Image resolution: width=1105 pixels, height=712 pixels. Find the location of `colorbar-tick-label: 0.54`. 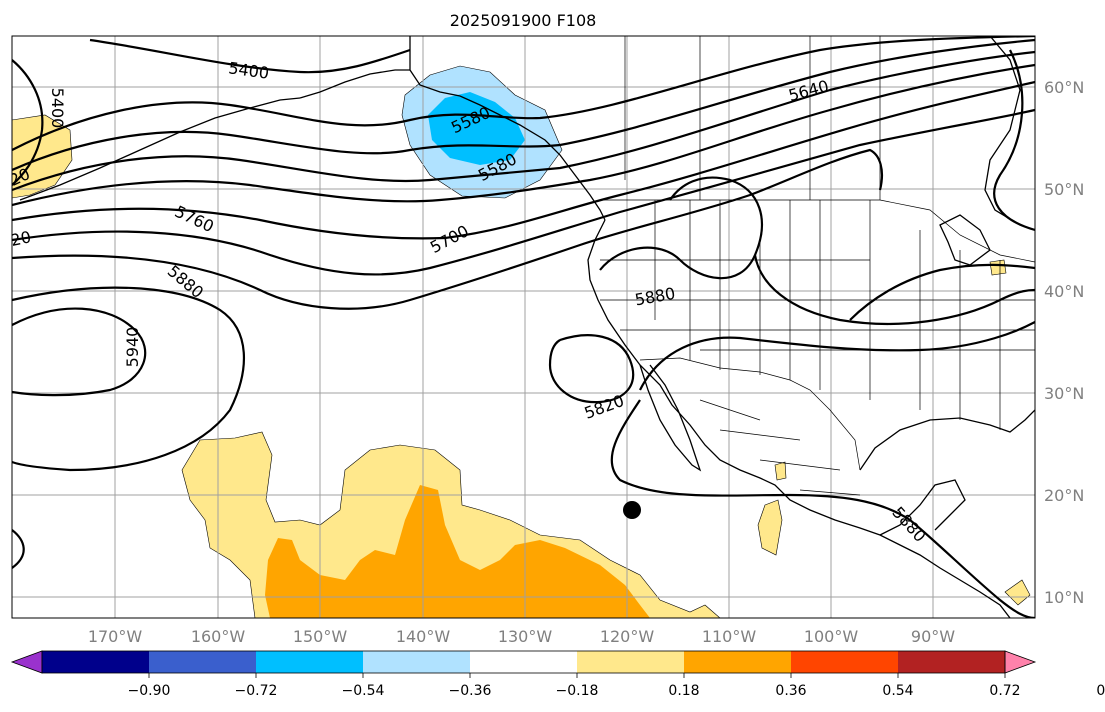

colorbar-tick-label: 0.54 is located at coordinates (897, 691).